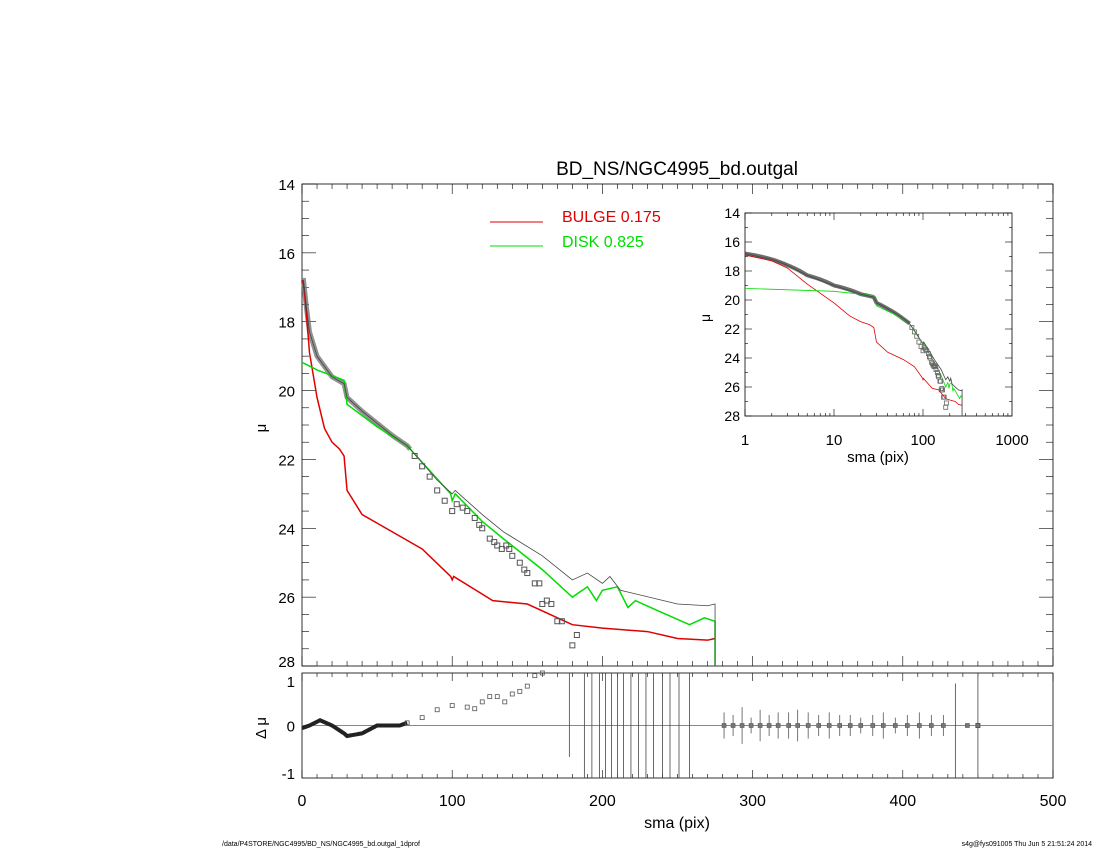 Image resolution: width=1100 pixels, height=850 pixels. What do you see at coordinates (677, 823) in the screenshot?
I see `resid-xlabel: sma (pix)` at bounding box center [677, 823].